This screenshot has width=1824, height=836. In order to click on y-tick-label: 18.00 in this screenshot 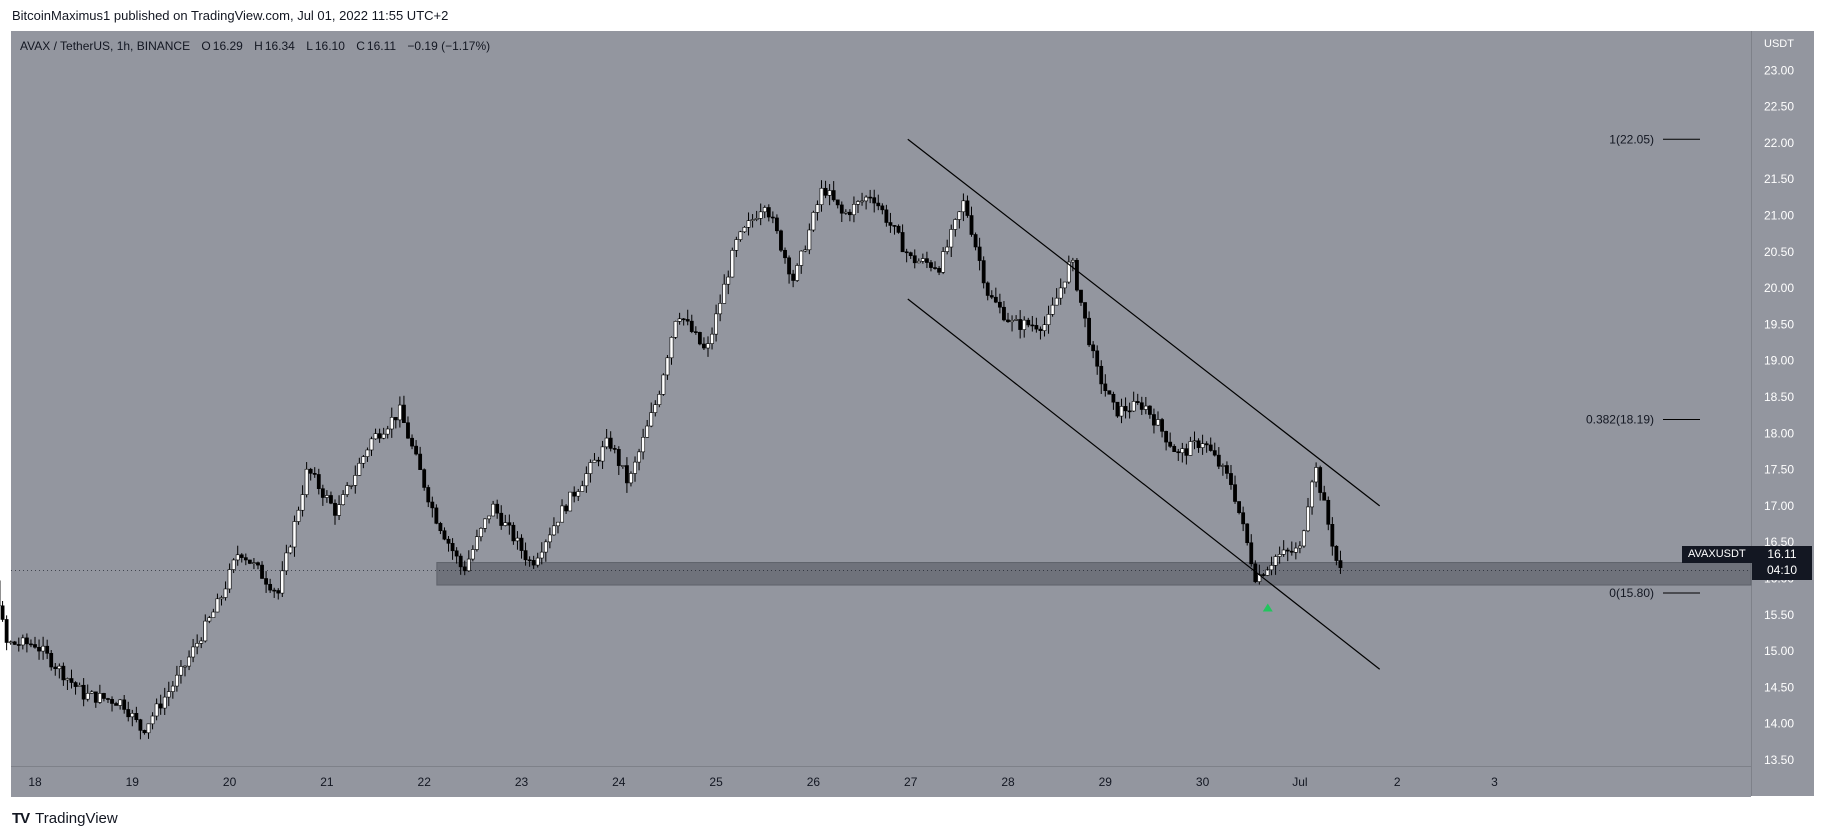, I will do `click(1779, 433)`.